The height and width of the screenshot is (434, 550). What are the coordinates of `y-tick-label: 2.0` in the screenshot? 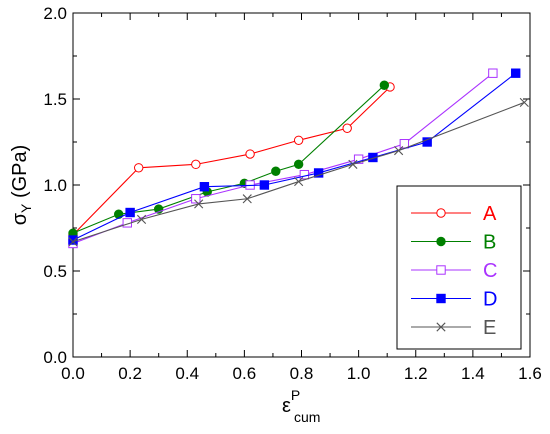 It's located at (55, 13).